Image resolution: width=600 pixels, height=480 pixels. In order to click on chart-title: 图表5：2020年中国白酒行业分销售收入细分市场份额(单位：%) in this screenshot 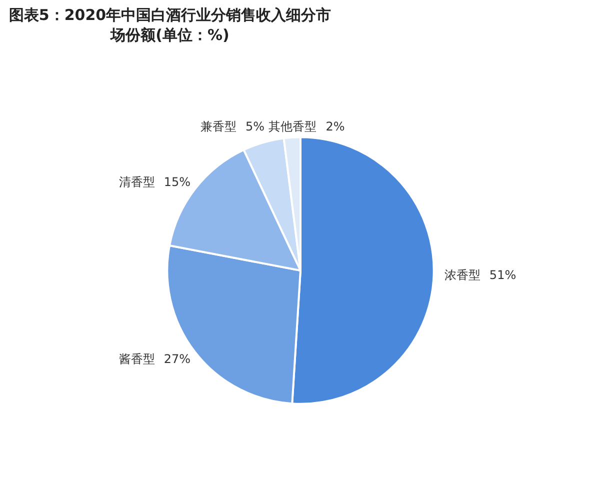, I will do `click(170, 25)`.